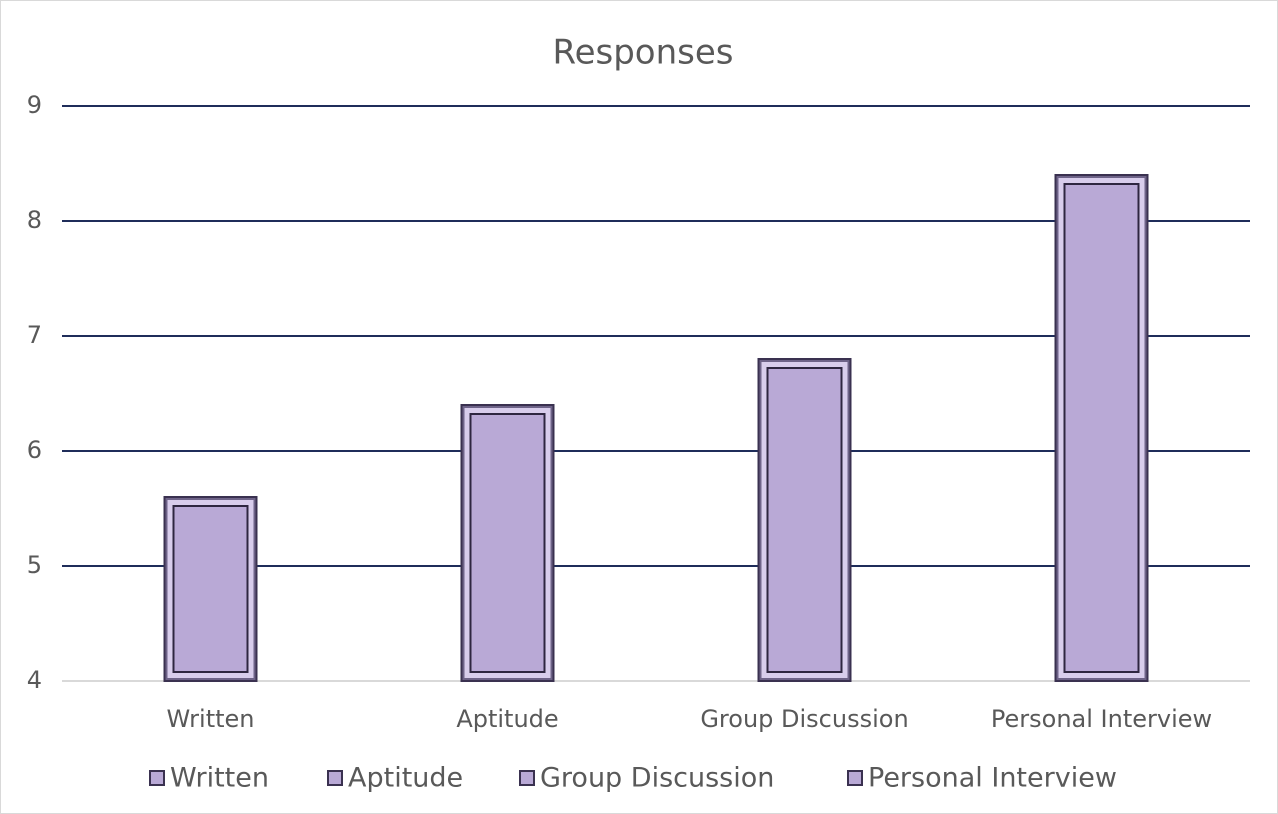 This screenshot has height=814, width=1278. Describe the element at coordinates (405, 778) in the screenshot. I see `legend-label: Aptitude` at that location.